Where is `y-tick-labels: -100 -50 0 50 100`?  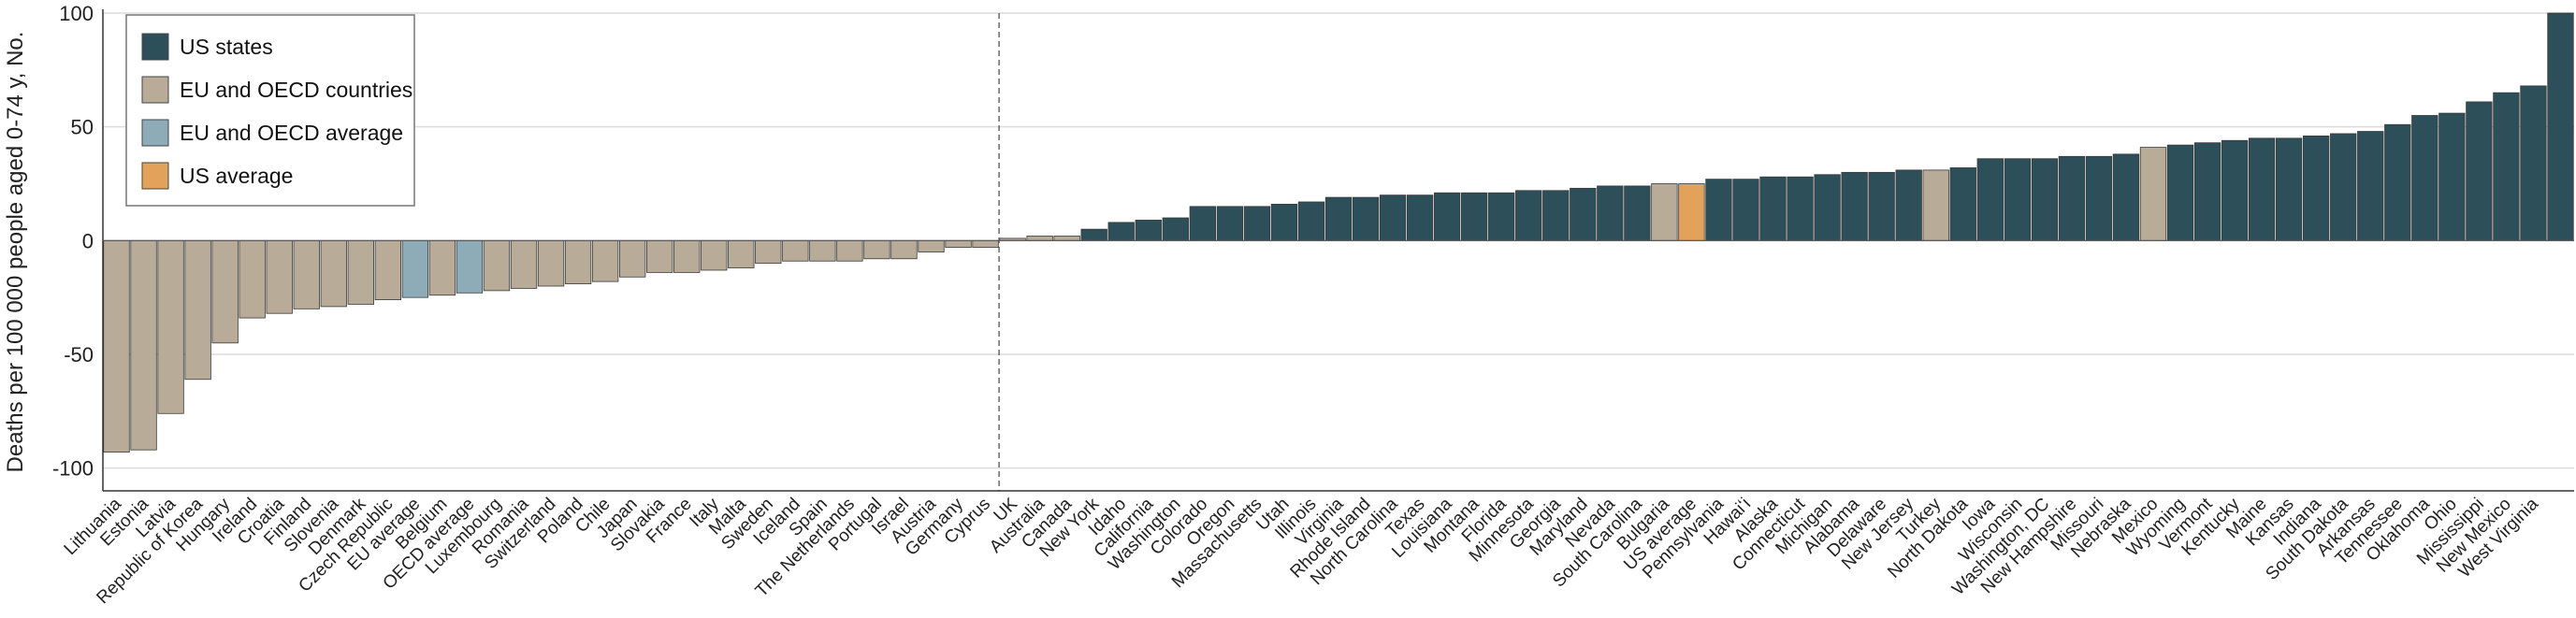 y-tick-labels: -100 -50 0 50 100 is located at coordinates (73, 241).